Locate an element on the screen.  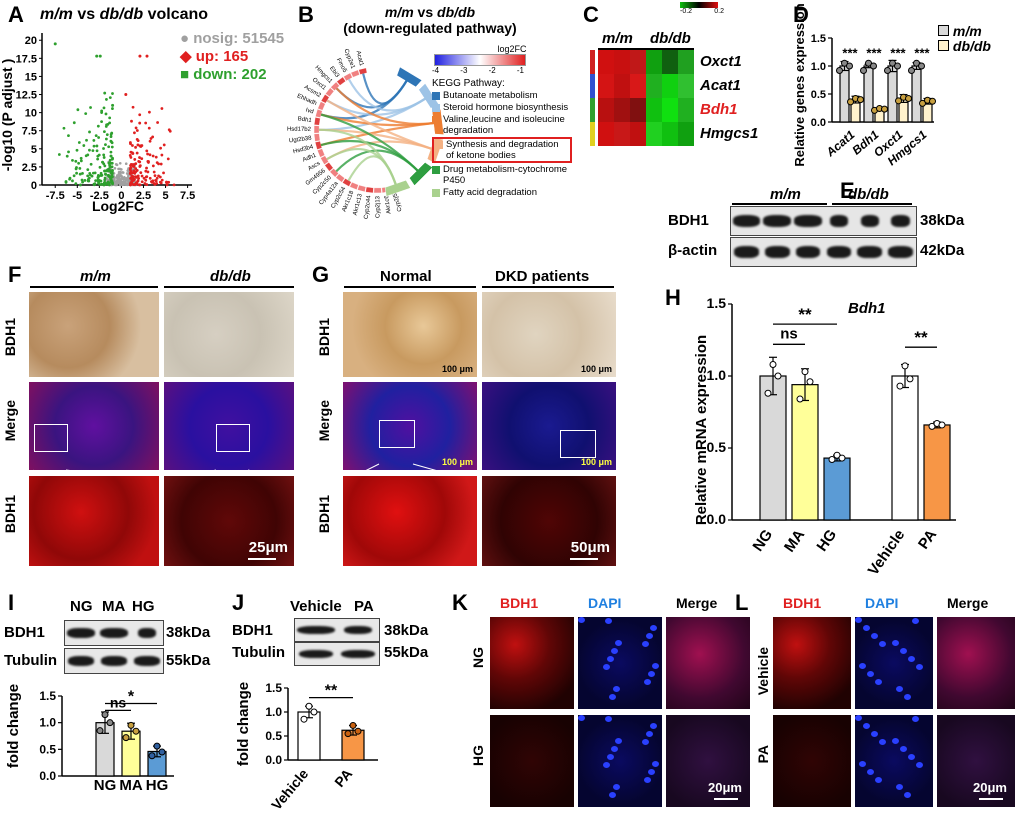
e-blot-actin is located at coordinates (823, 252).